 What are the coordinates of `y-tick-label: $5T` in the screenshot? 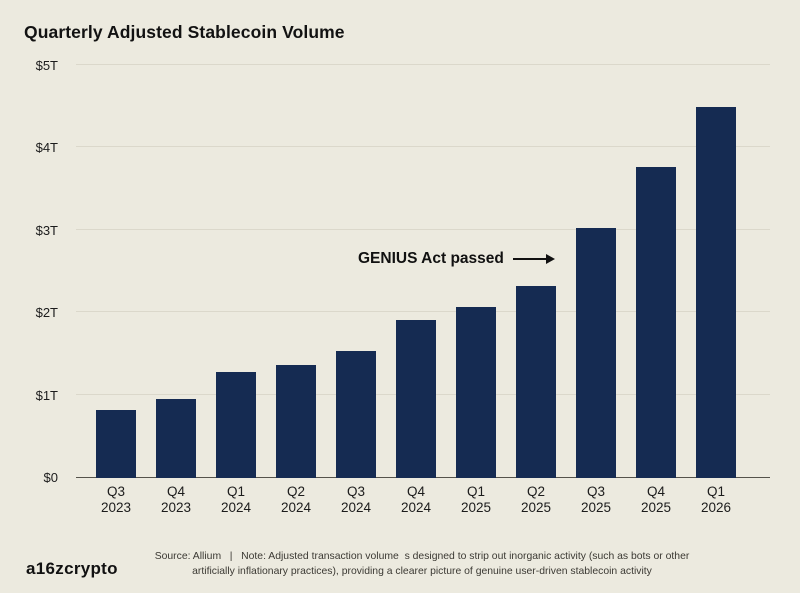 It's located at (46, 65).